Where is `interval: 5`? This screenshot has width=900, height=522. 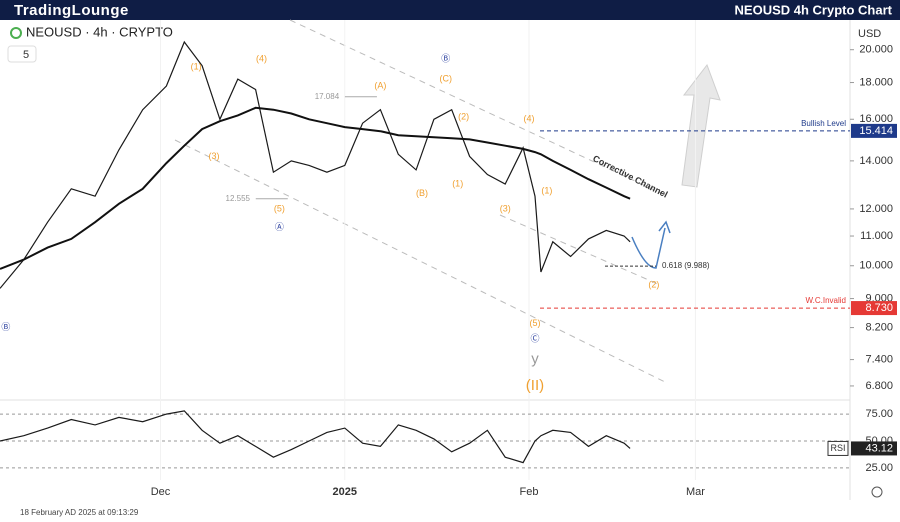 interval: 5 is located at coordinates (26, 55).